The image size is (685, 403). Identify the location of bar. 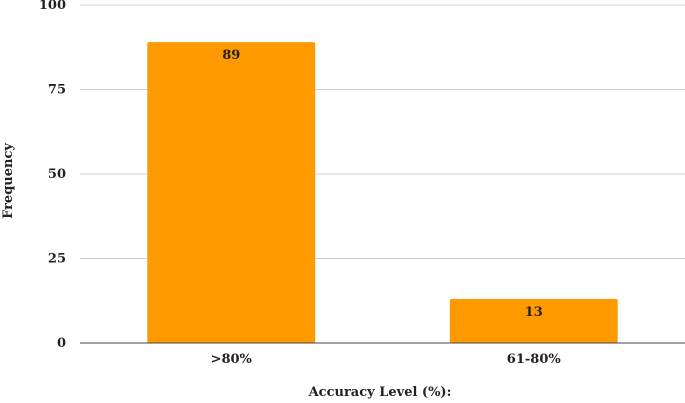
(533, 321).